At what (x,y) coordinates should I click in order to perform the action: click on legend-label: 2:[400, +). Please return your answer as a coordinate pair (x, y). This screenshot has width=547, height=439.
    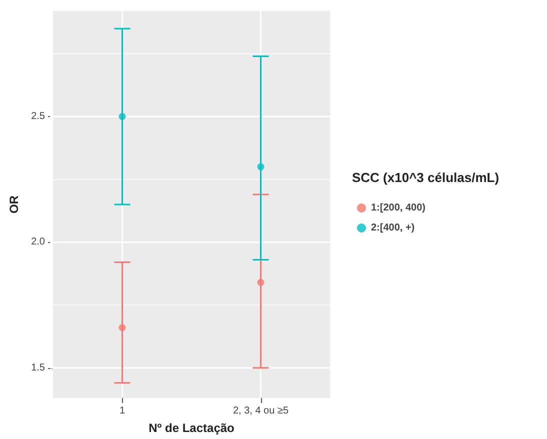
    Looking at the image, I should click on (393, 228).